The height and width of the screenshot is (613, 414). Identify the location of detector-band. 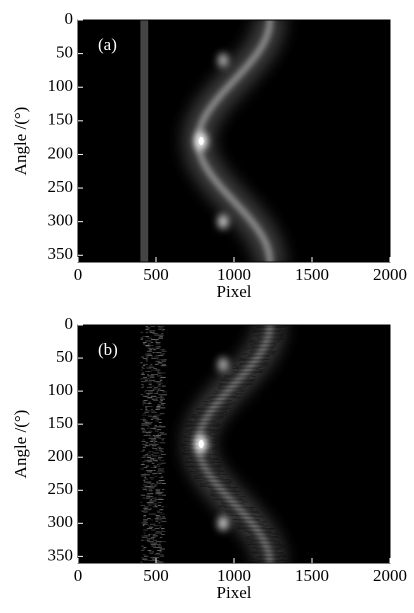
(144, 141).